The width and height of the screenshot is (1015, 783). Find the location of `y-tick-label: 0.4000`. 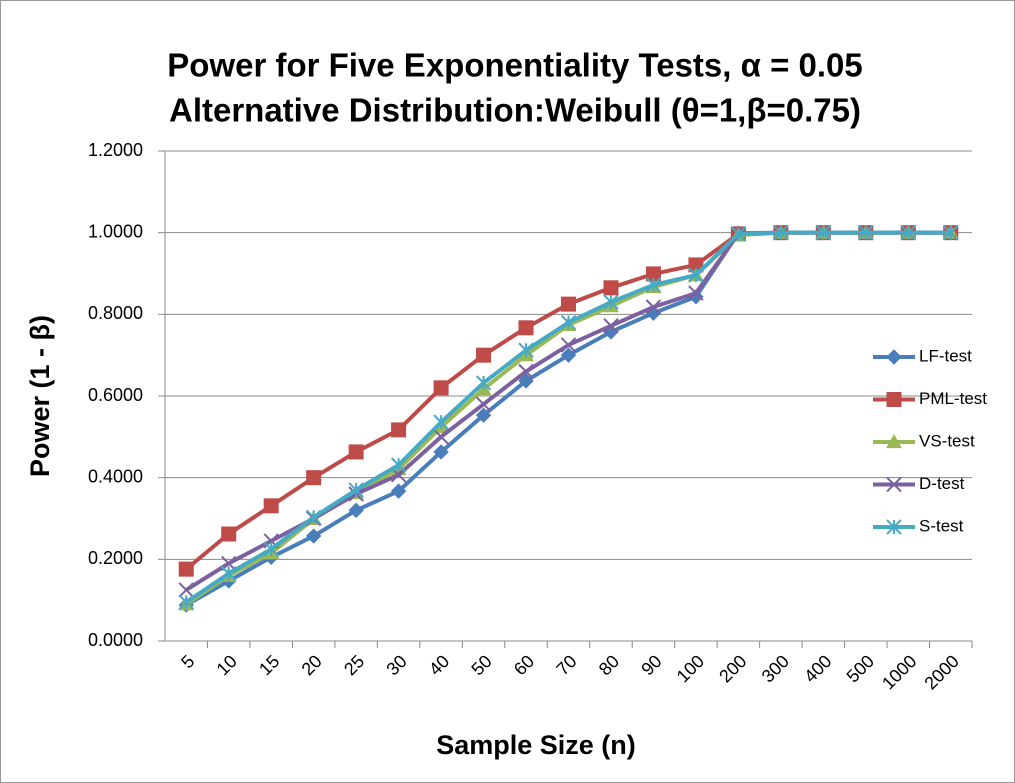

y-tick-label: 0.4000 is located at coordinates (115, 476).